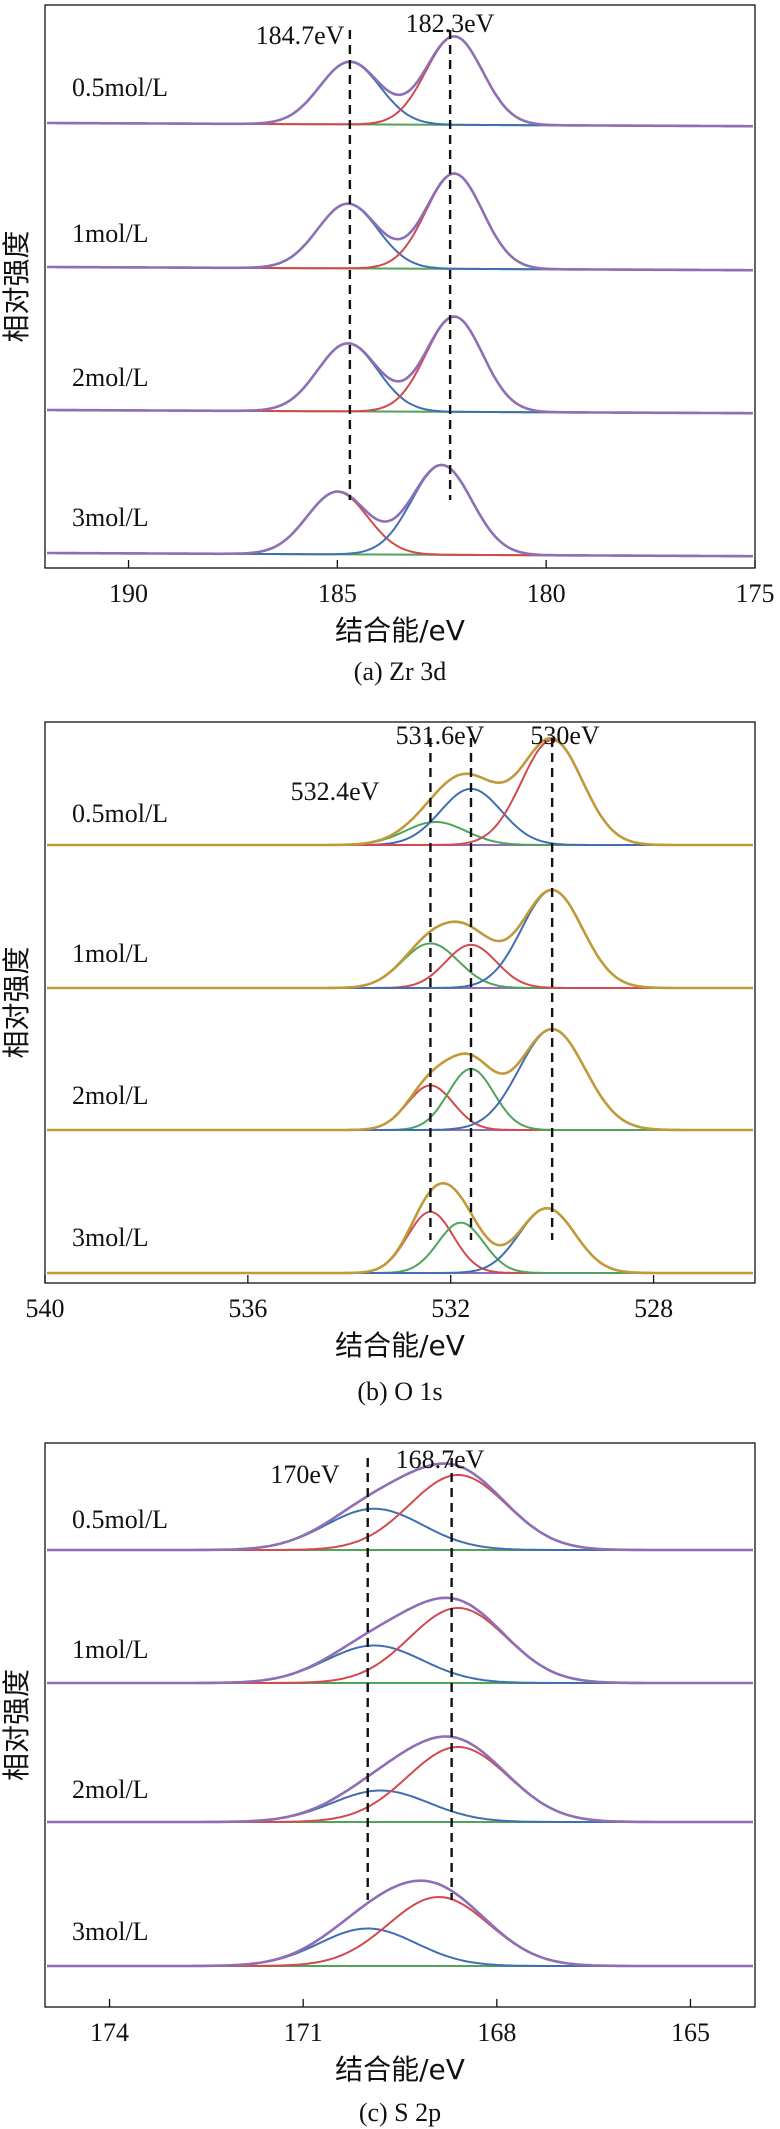 This screenshot has width=780, height=2129. Describe the element at coordinates (128, 593) in the screenshot. I see `x-tick-label: 190` at that location.